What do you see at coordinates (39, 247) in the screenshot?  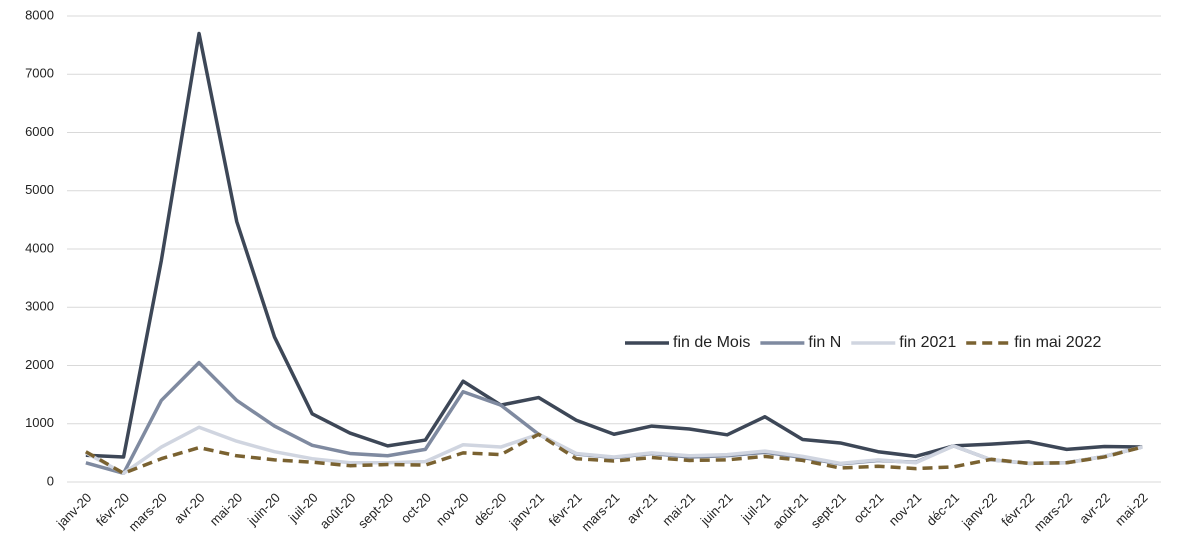 I see `y-tick-label: 4000` at bounding box center [39, 247].